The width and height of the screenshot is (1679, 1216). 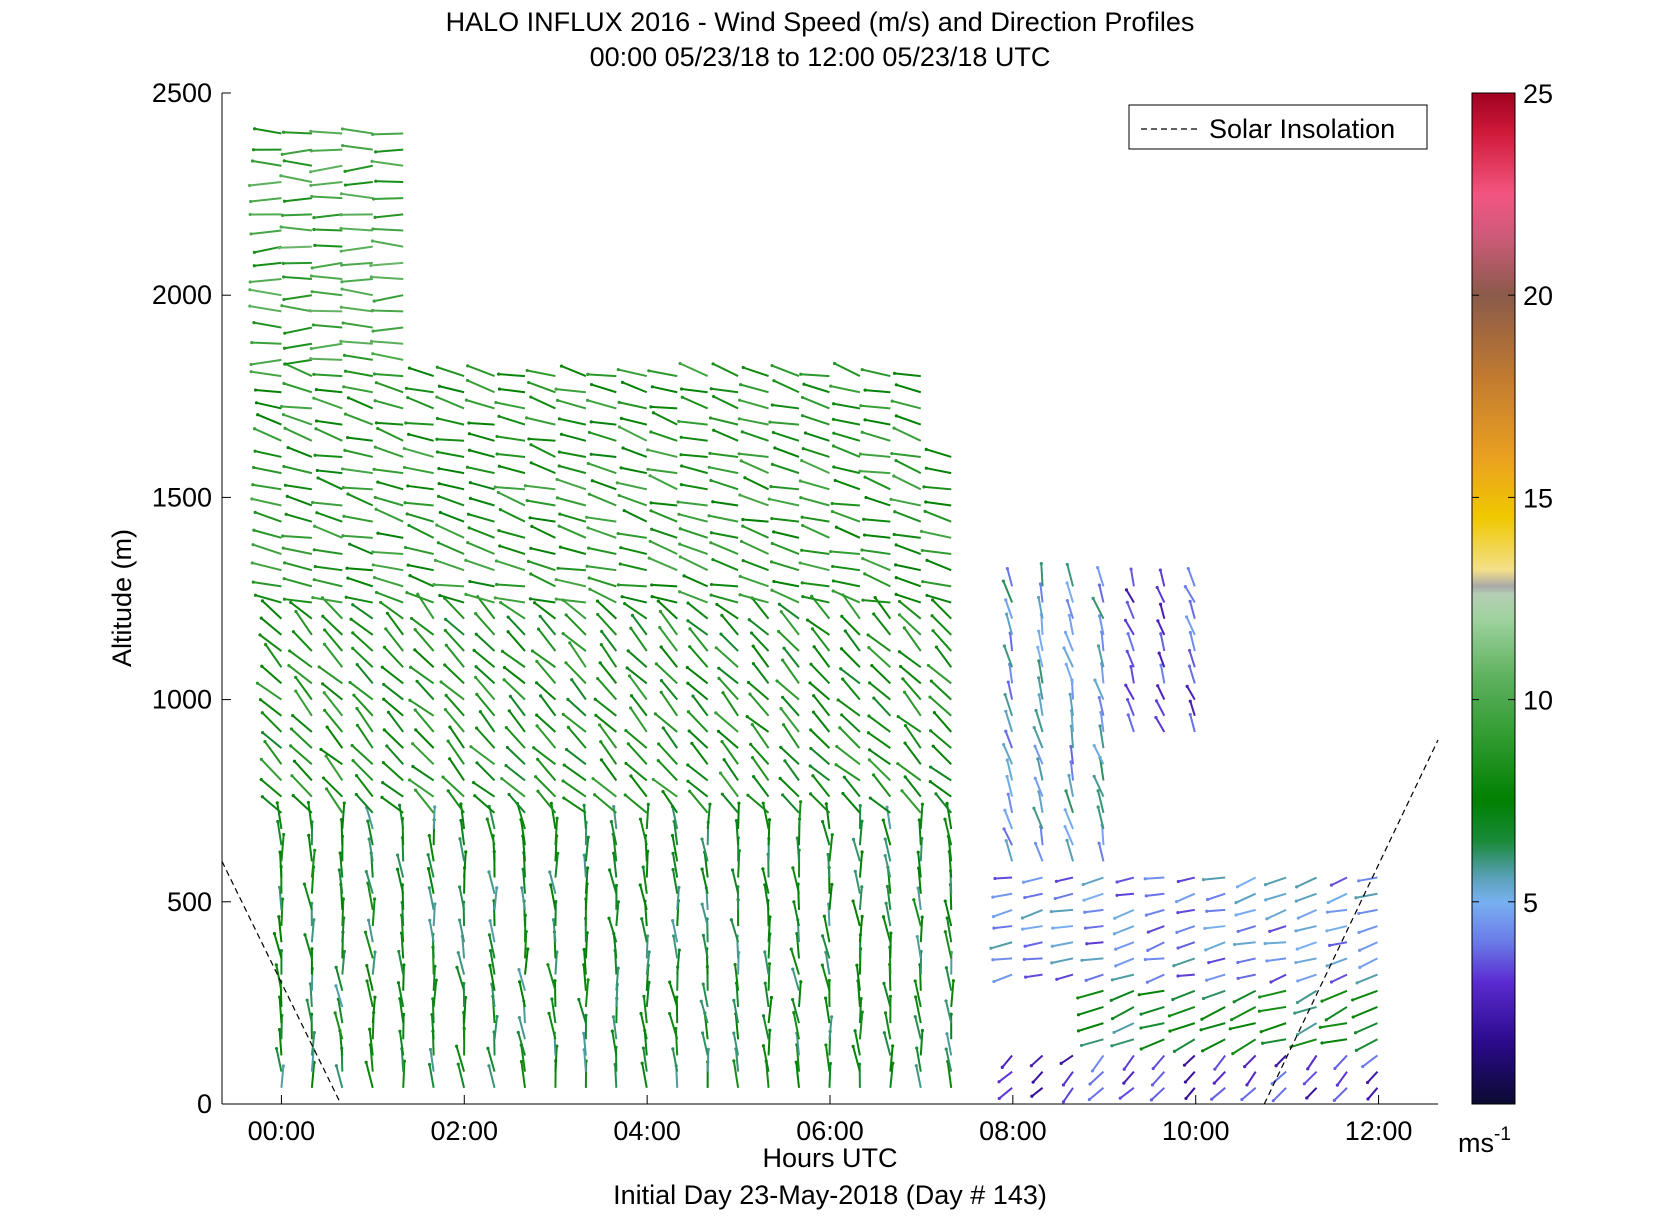 I want to click on x-tick-label: 04:00, so click(x=647, y=1131).